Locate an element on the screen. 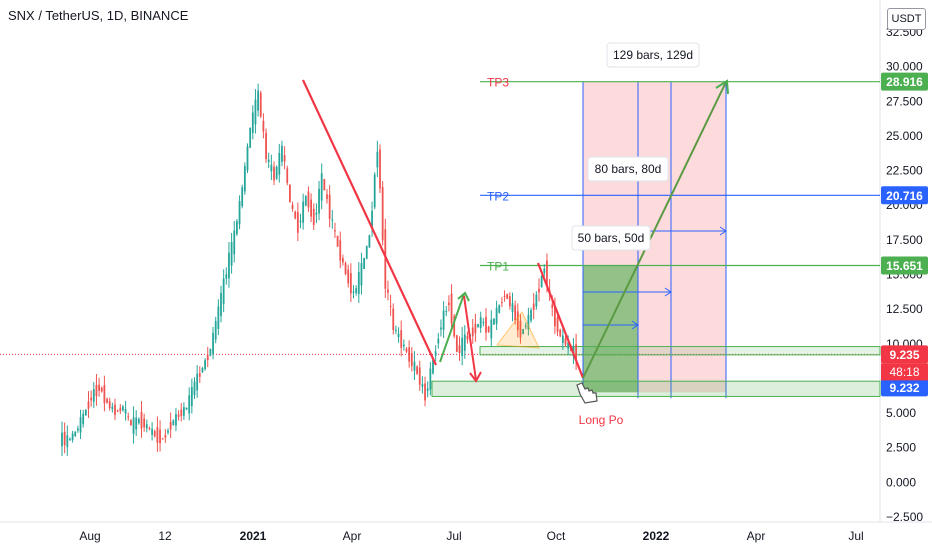  y-tick-label: 22.500 is located at coordinates (904, 171).